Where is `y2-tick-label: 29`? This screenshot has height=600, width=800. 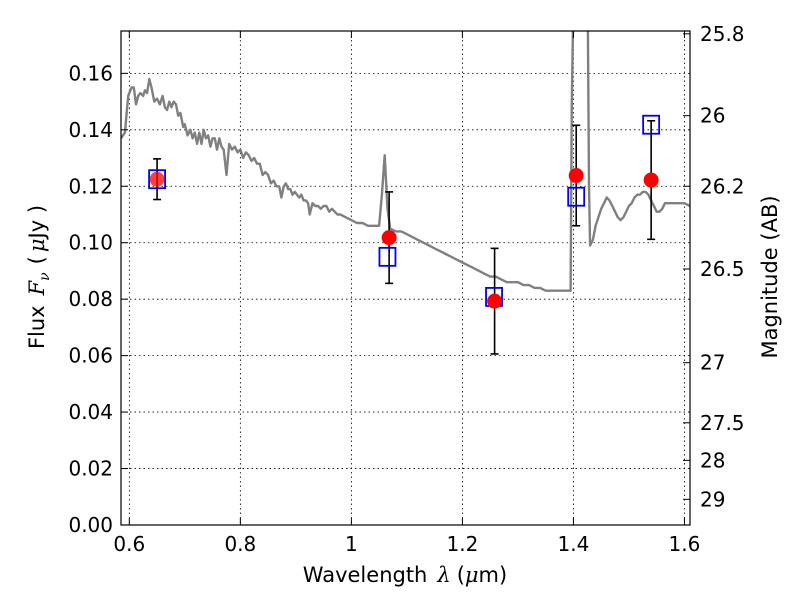 y2-tick-label: 29 is located at coordinates (712, 499).